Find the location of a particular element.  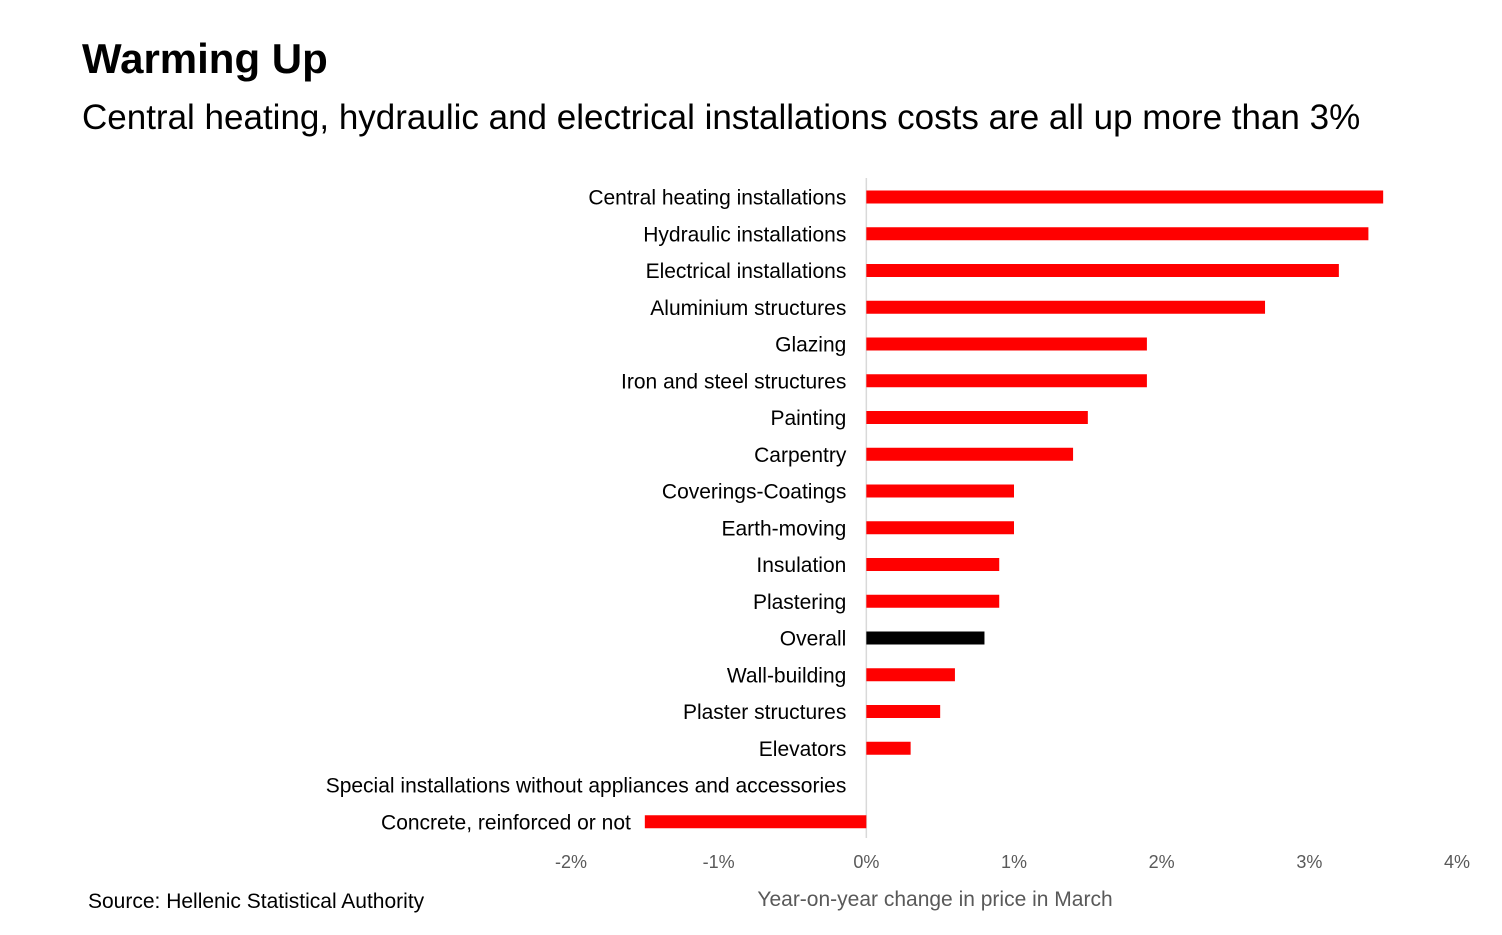

x-tick-label-2: 0% is located at coordinates (866, 862).